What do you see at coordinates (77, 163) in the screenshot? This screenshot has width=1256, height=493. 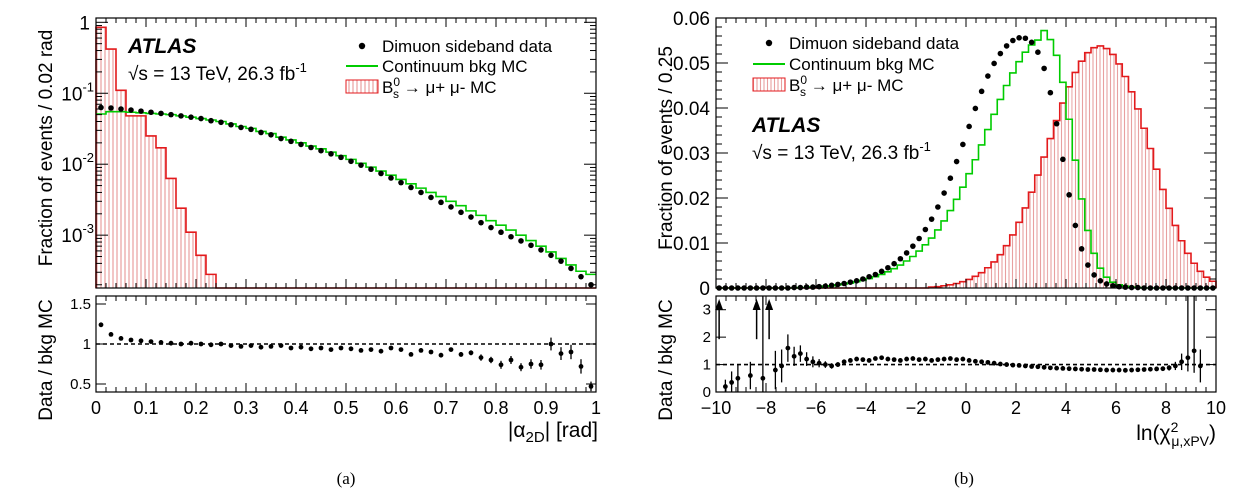 I see `y-tick-label: 10-2` at bounding box center [77, 163].